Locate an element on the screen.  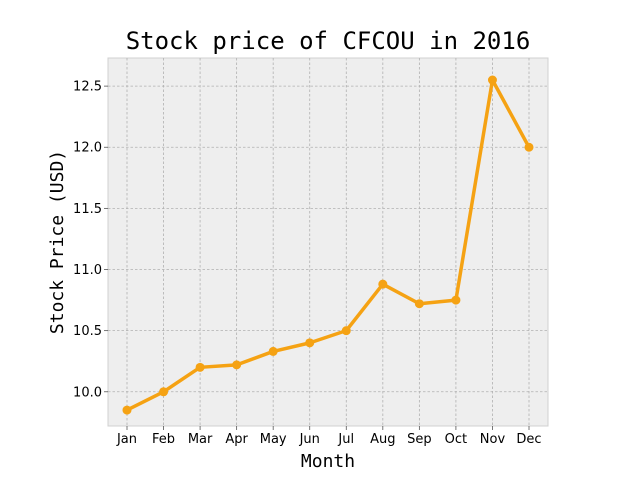
y-axis-ticks: 10.0 10.5 11.0 11.5 12.0 12.5 is located at coordinates (90, 240).